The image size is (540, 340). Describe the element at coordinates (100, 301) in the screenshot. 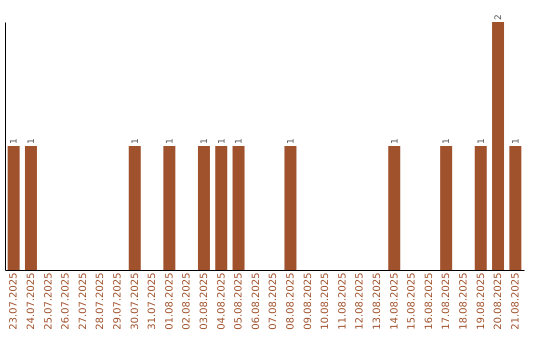

I see `x-tick-label: 28.07.2025` at that location.